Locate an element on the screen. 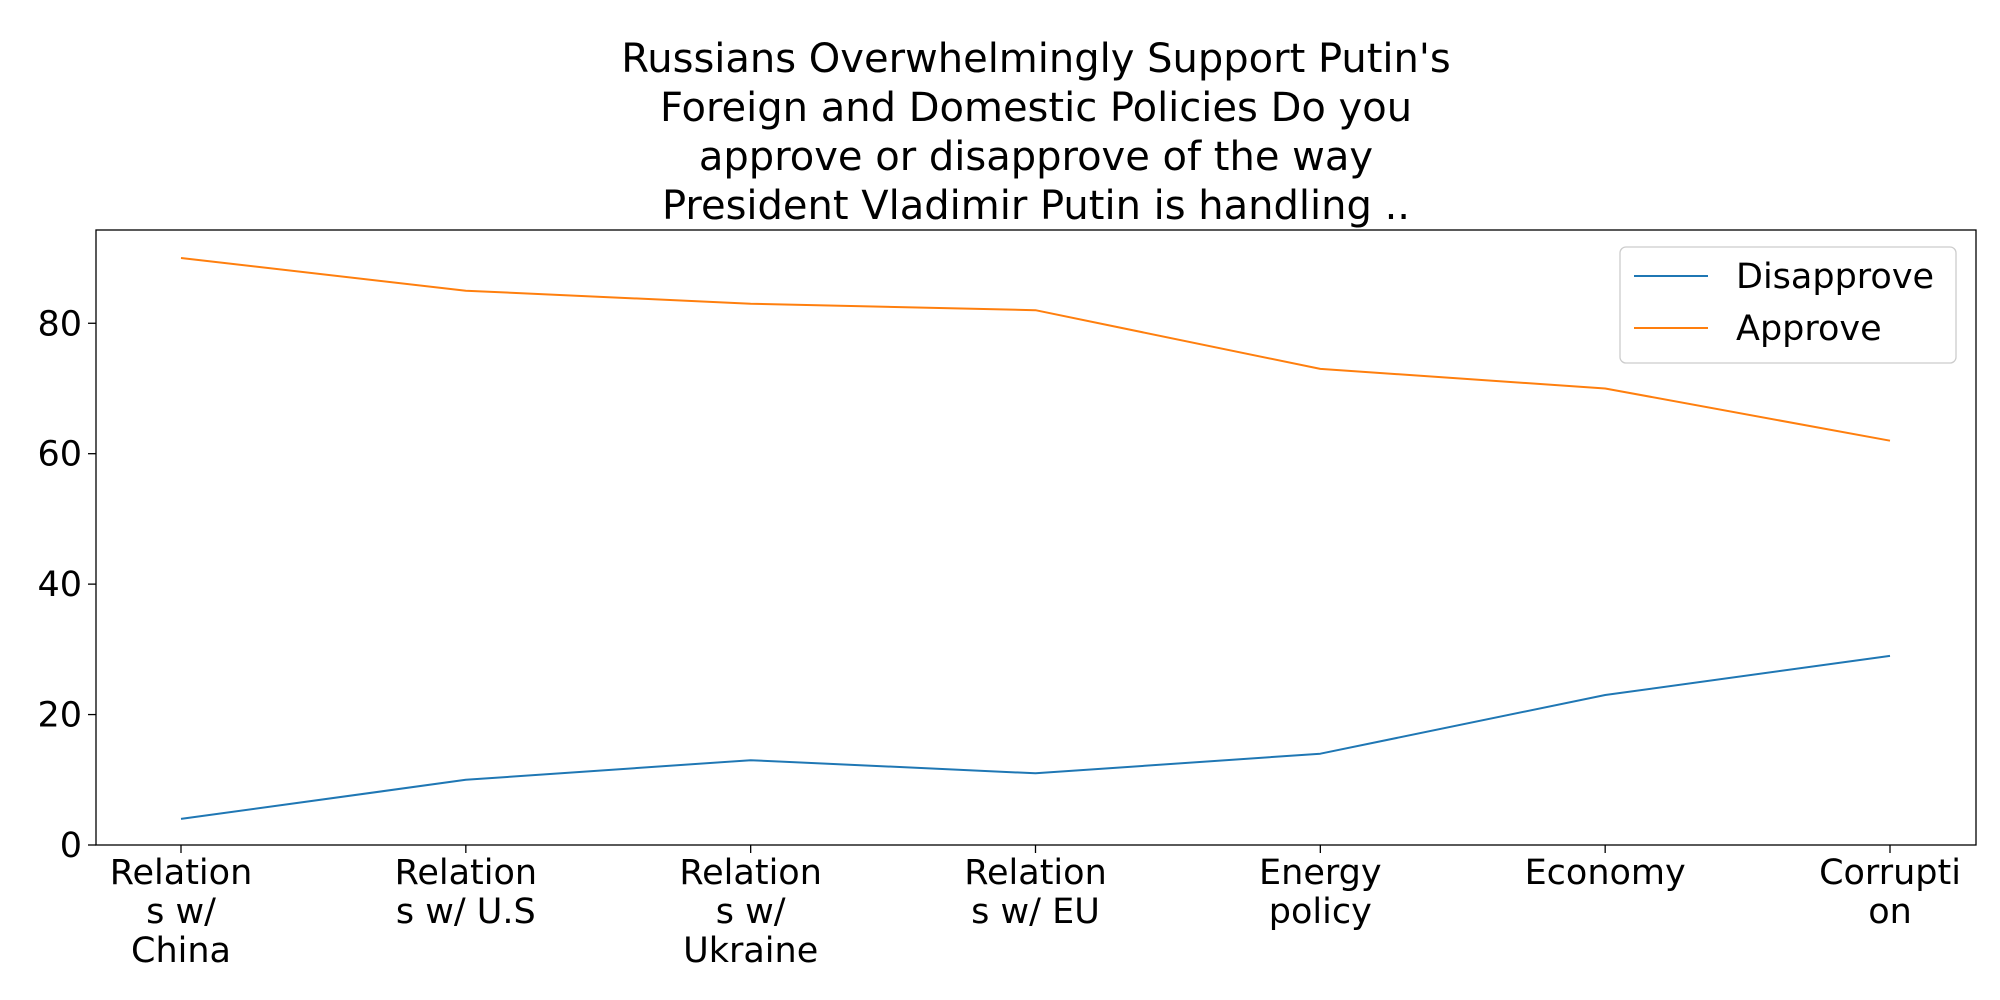  x-tick-label: Relation s w/ U.S is located at coordinates (466, 892).